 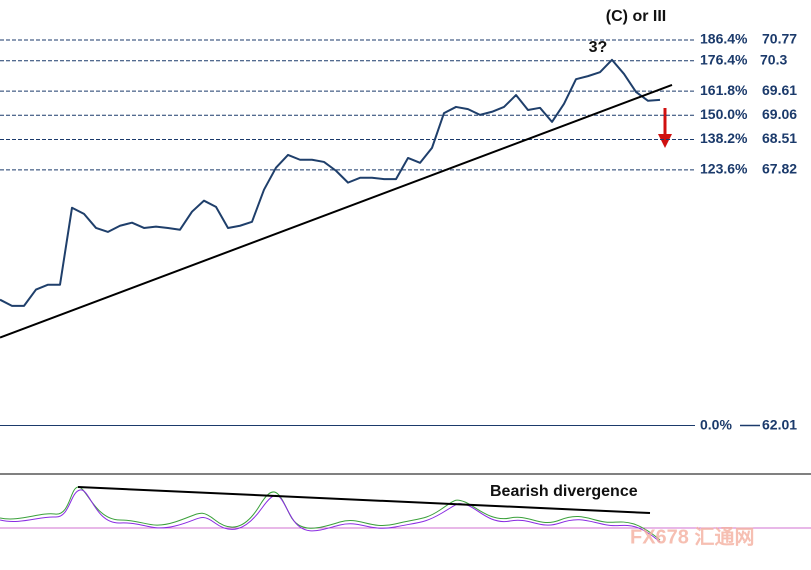 I want to click on level-label: 123.6%, so click(x=724, y=169).